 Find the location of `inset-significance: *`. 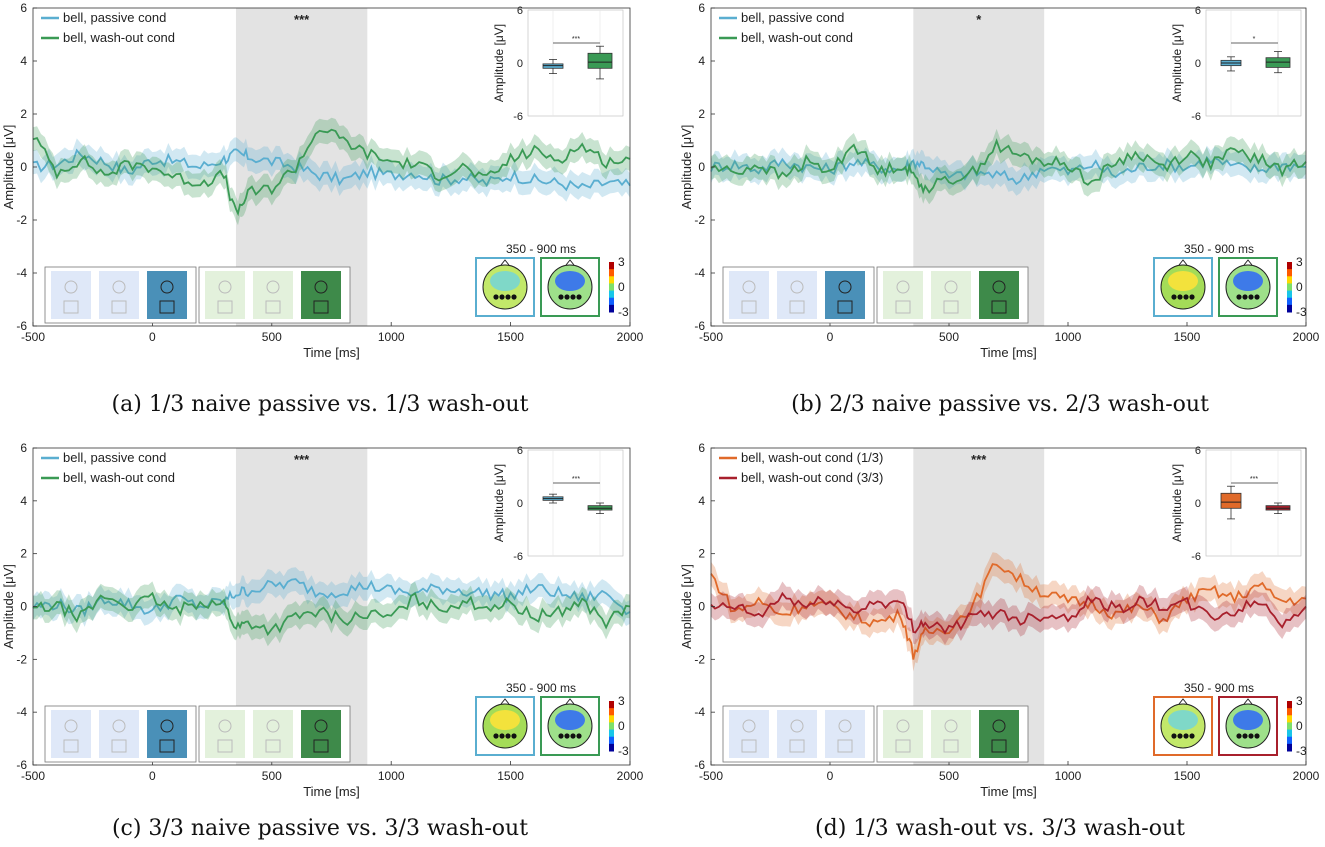

inset-significance: * is located at coordinates (1254, 39).